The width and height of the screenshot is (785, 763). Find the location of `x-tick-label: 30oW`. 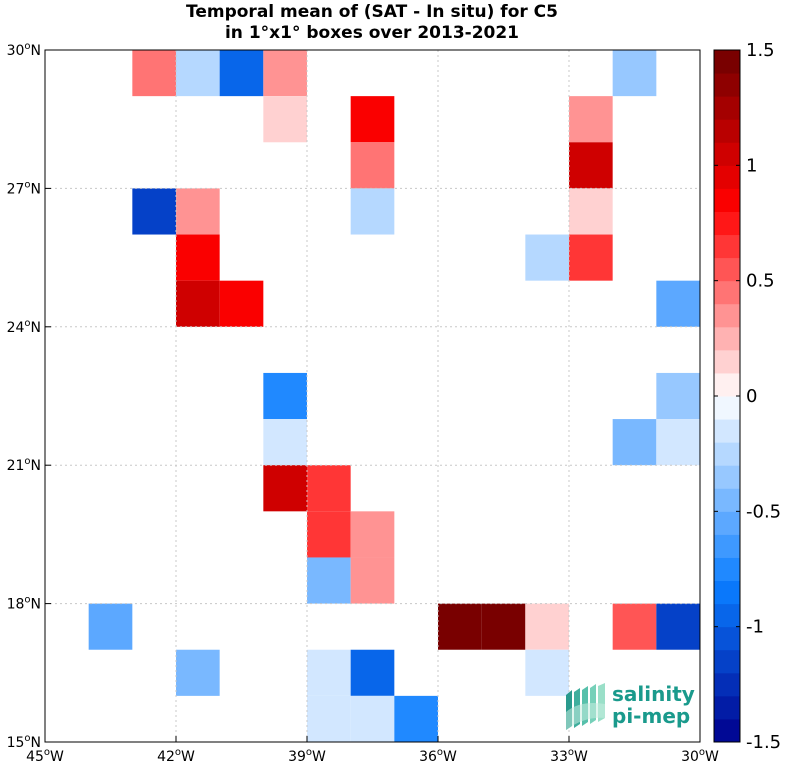

x-tick-label: 30oW is located at coordinates (700, 755).